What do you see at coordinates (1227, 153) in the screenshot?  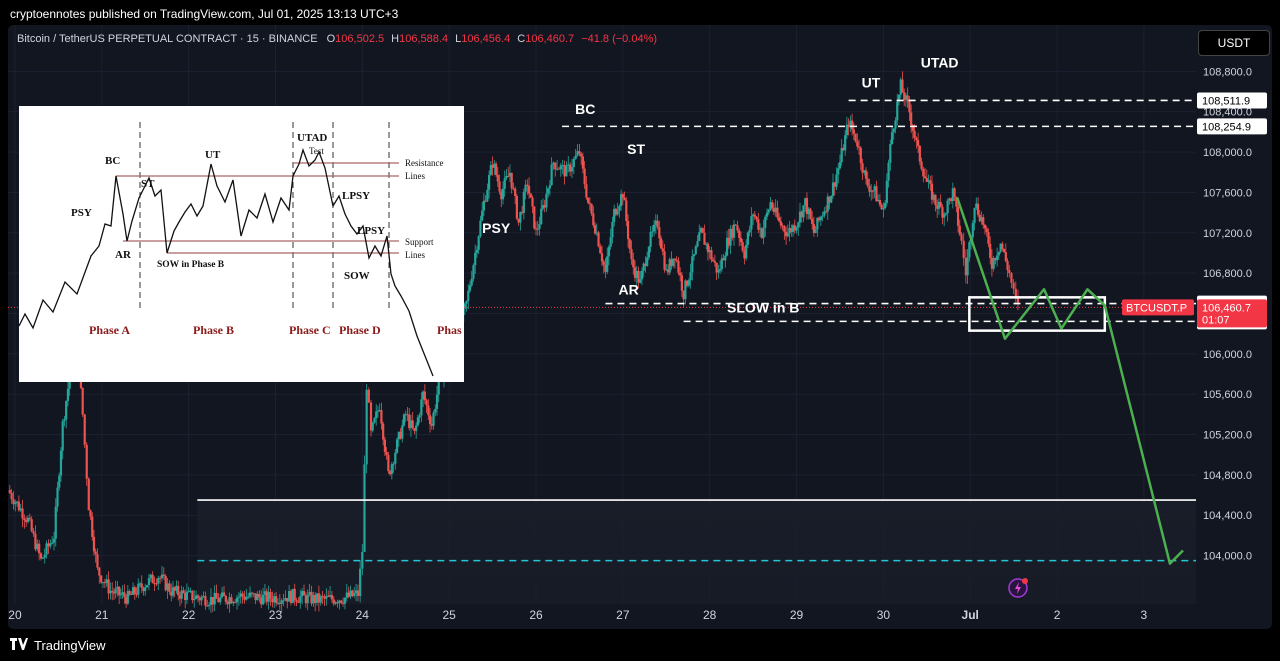 I see `price-tick-label: 108,000.0` at bounding box center [1227, 153].